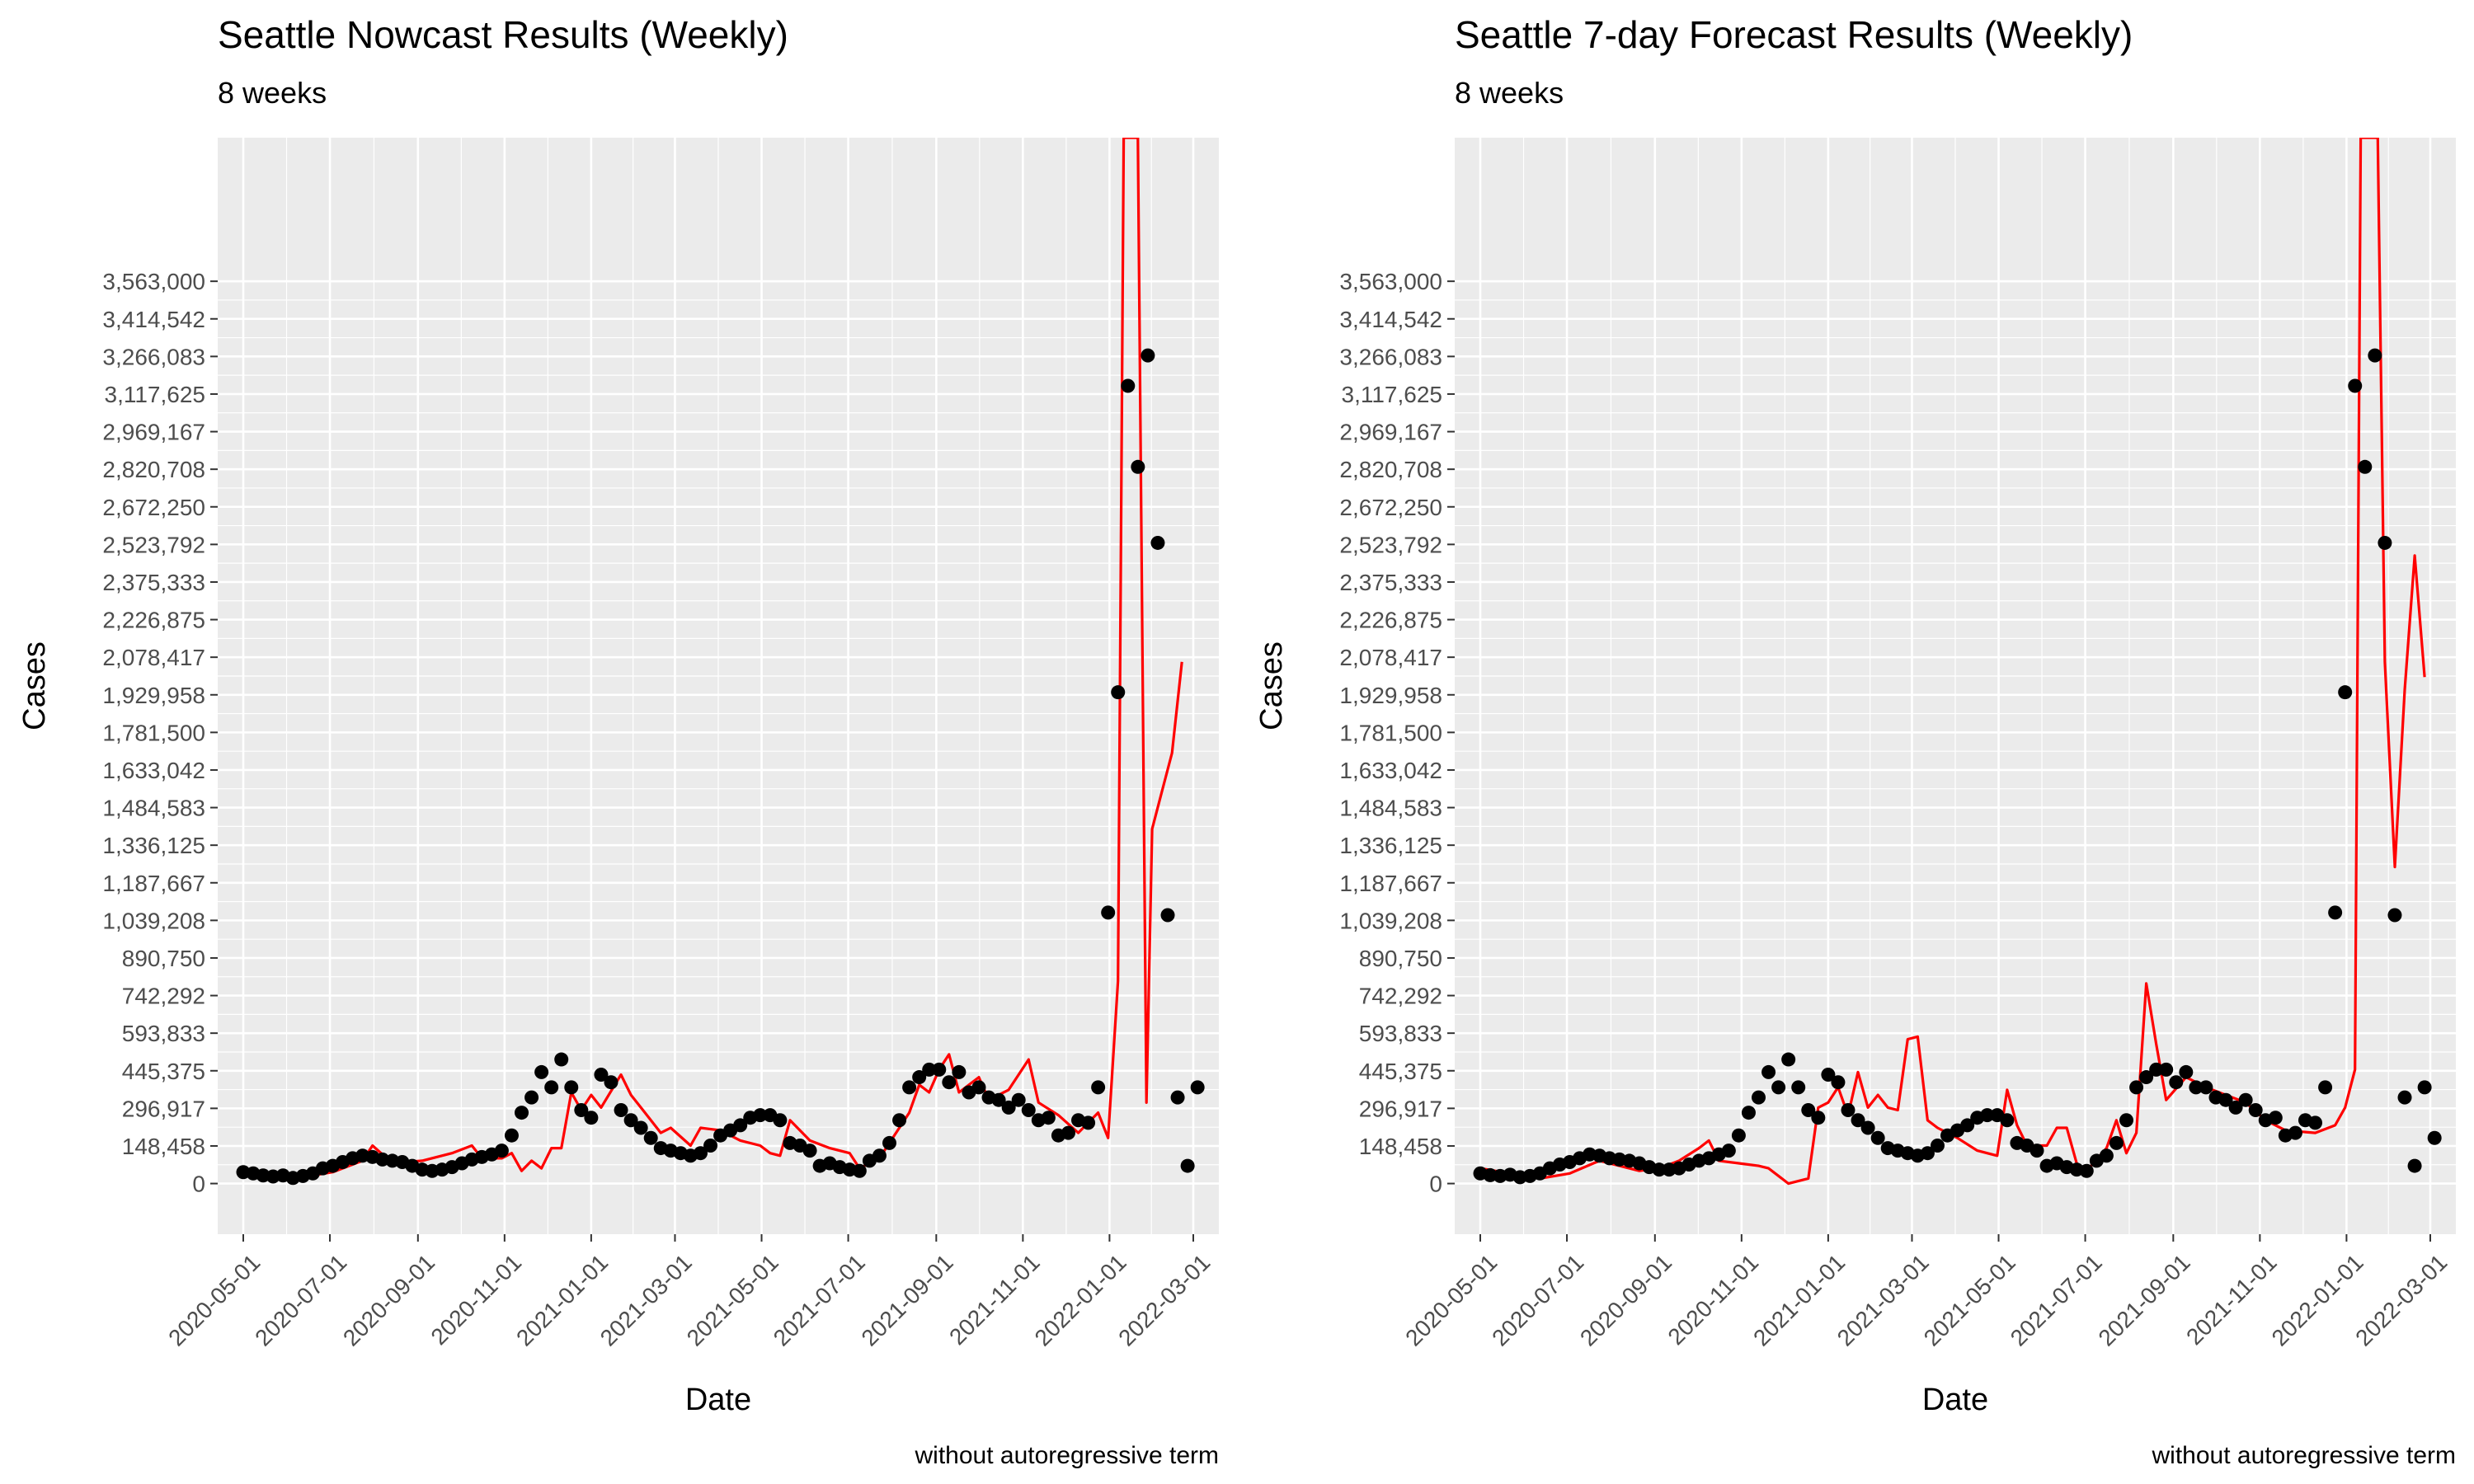 This screenshot has height=1484, width=2474. What do you see at coordinates (1390, 732) in the screenshot?
I see `y-tick-label: 1,781,500` at bounding box center [1390, 732].